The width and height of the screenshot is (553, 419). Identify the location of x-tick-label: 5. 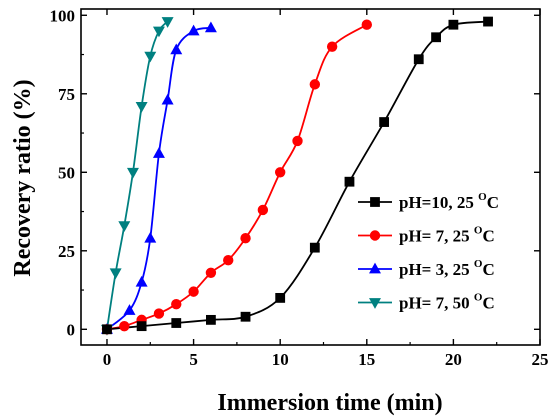
(193, 359).